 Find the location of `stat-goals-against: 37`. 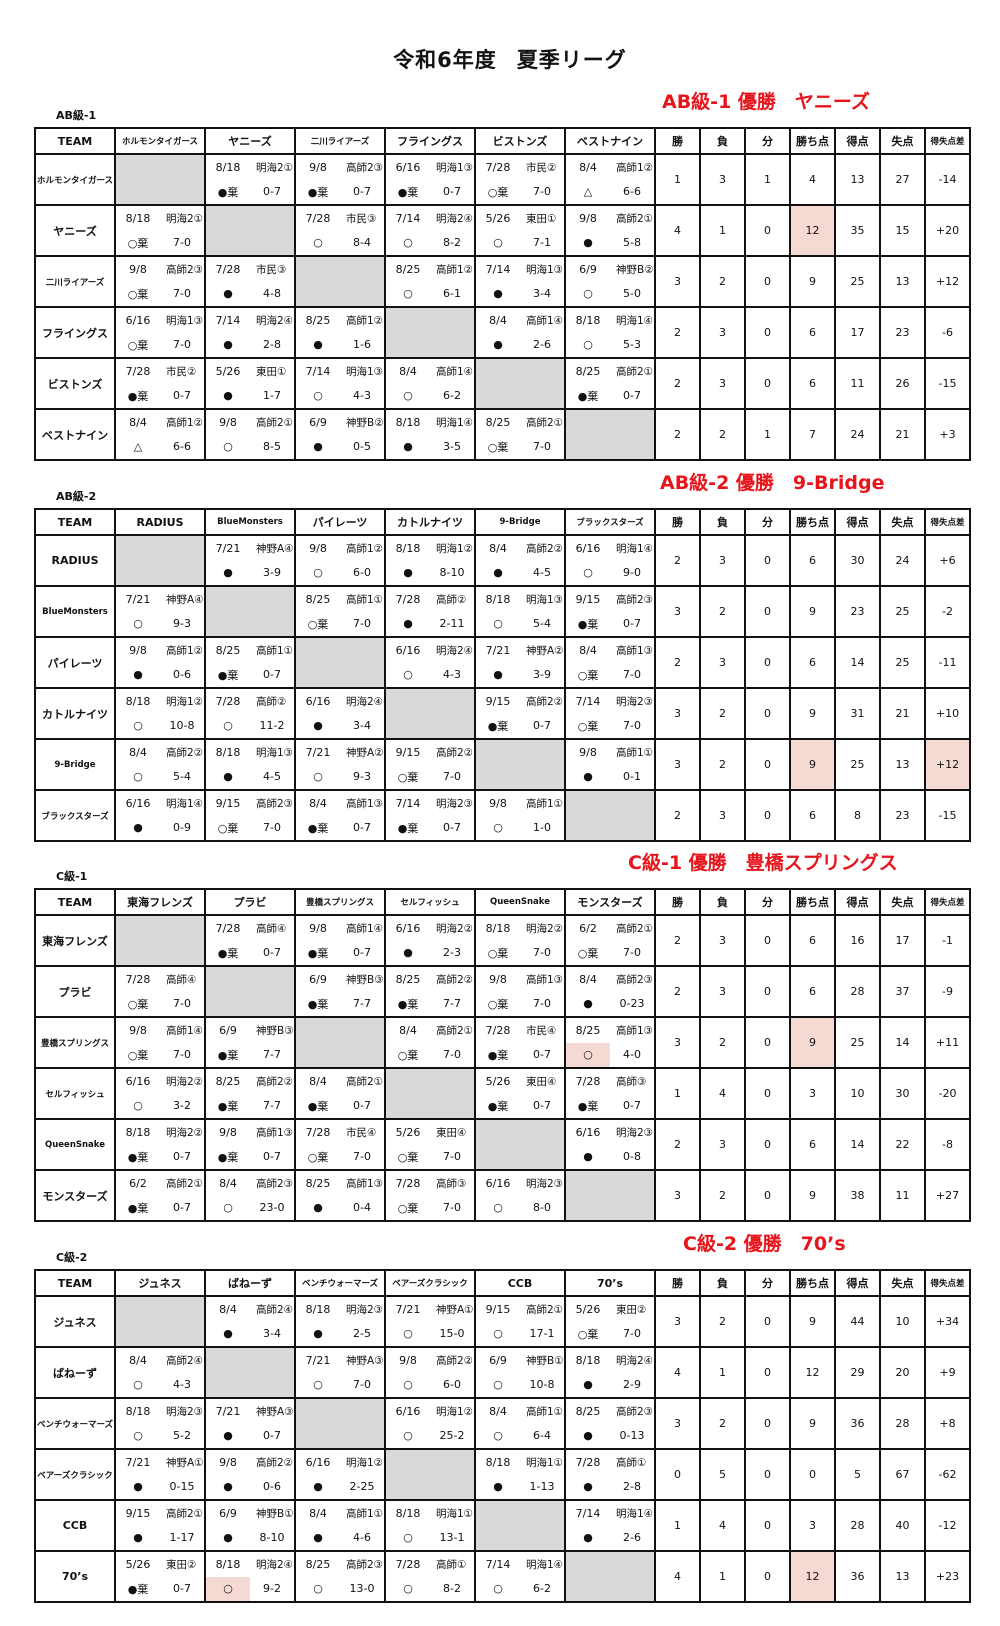

stat-goals-against: 37 is located at coordinates (902, 991).